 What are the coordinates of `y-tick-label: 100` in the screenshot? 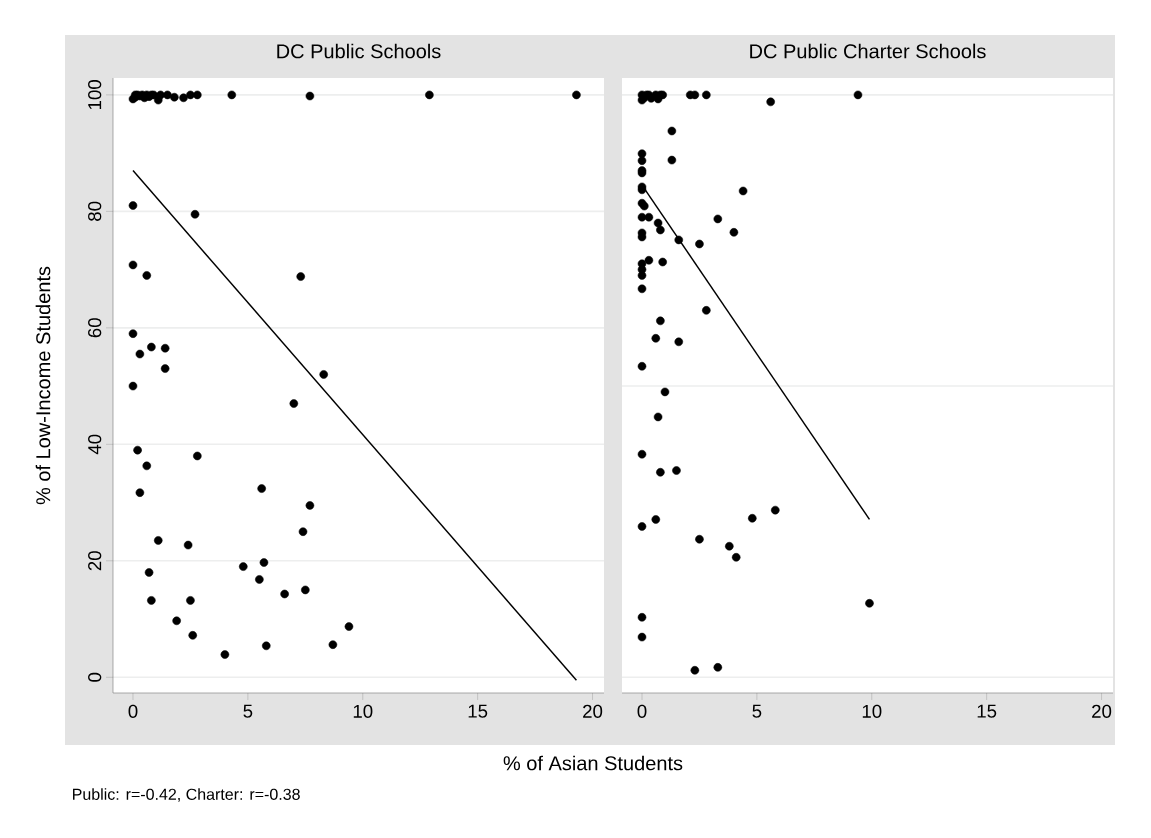 It's located at (95, 95).